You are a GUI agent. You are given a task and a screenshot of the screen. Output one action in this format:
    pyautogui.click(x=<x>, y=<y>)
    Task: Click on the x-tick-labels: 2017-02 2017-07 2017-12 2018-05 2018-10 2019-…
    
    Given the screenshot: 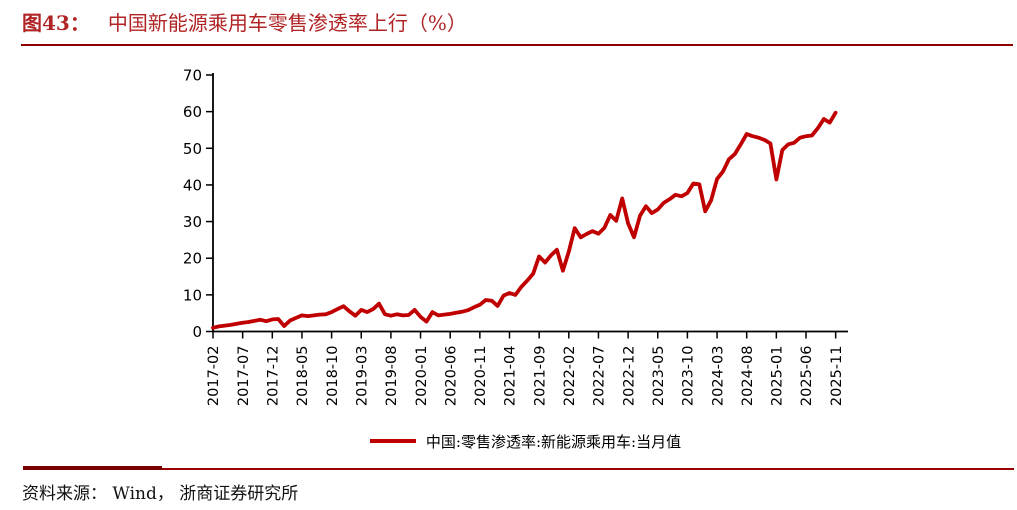 What is the action you would take?
    pyautogui.click(x=525, y=376)
    